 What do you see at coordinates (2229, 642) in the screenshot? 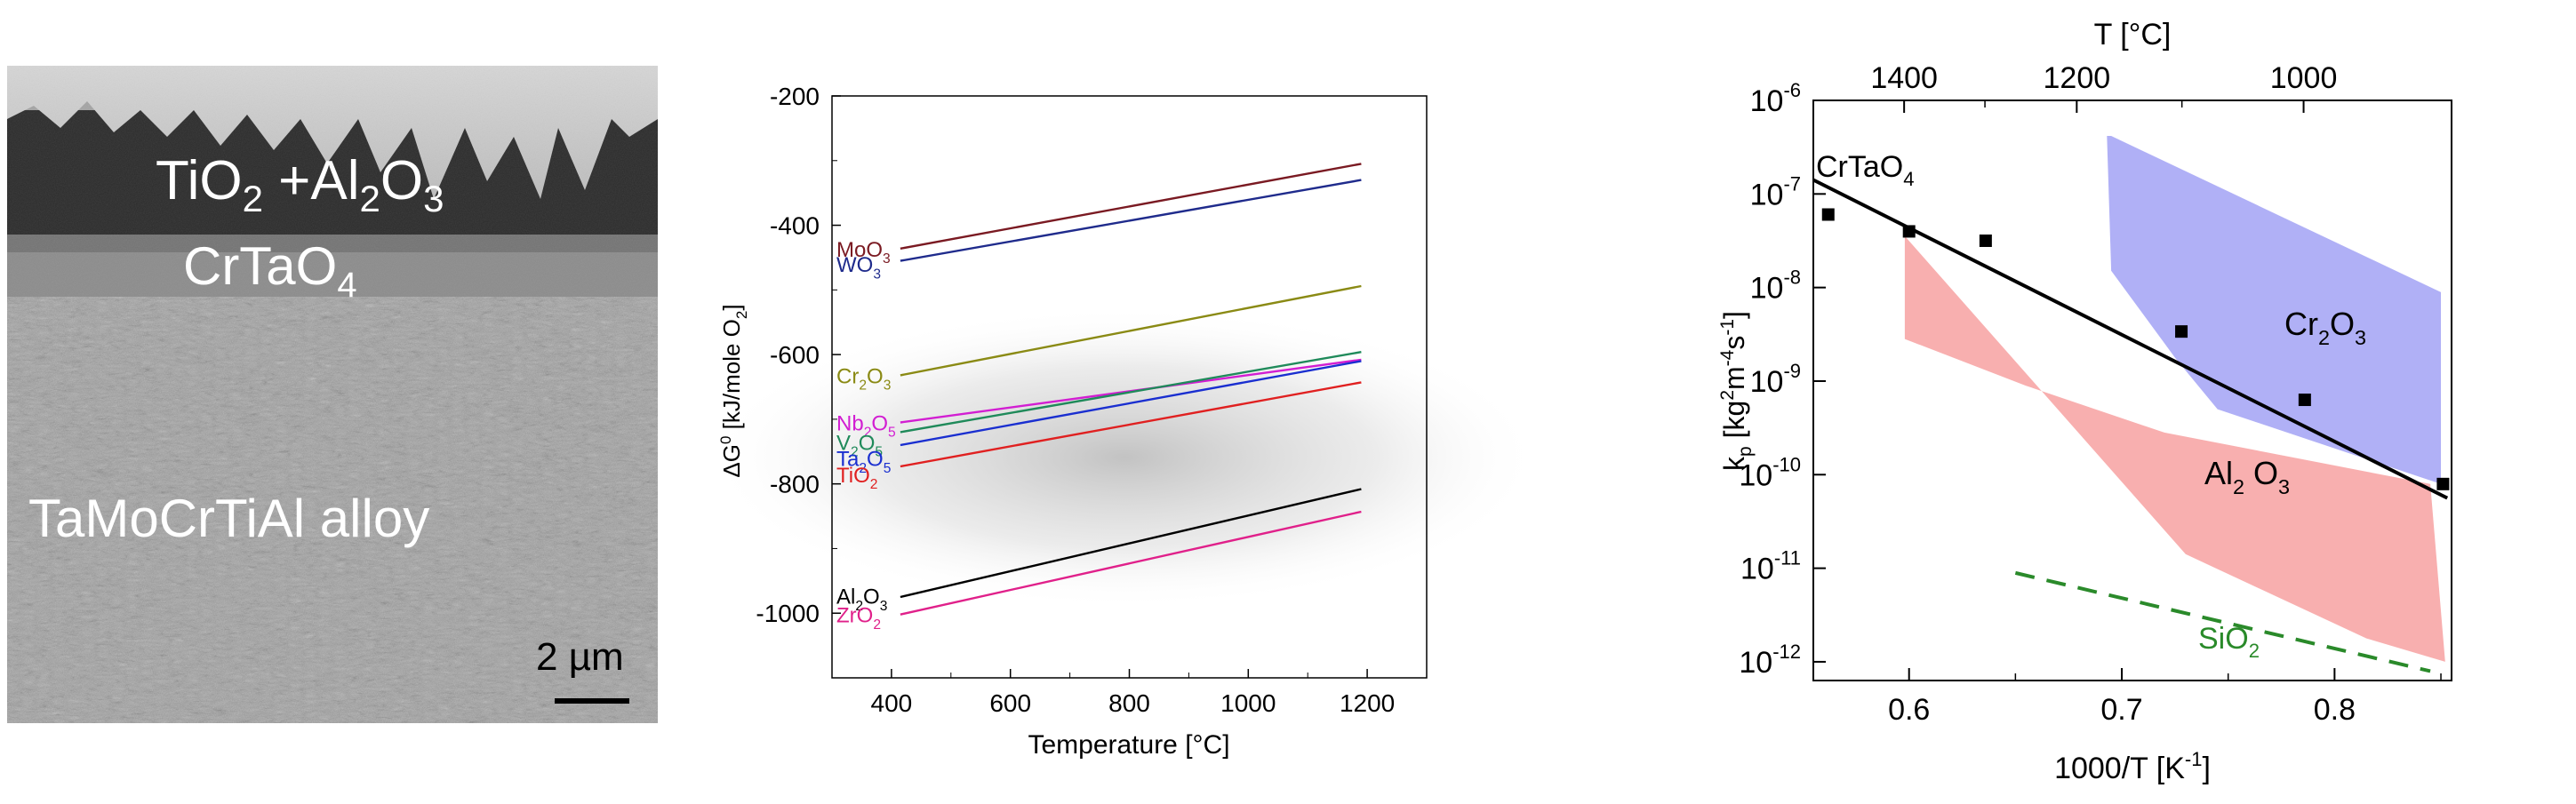
I see `sio2-label: SiO2` at bounding box center [2229, 642].